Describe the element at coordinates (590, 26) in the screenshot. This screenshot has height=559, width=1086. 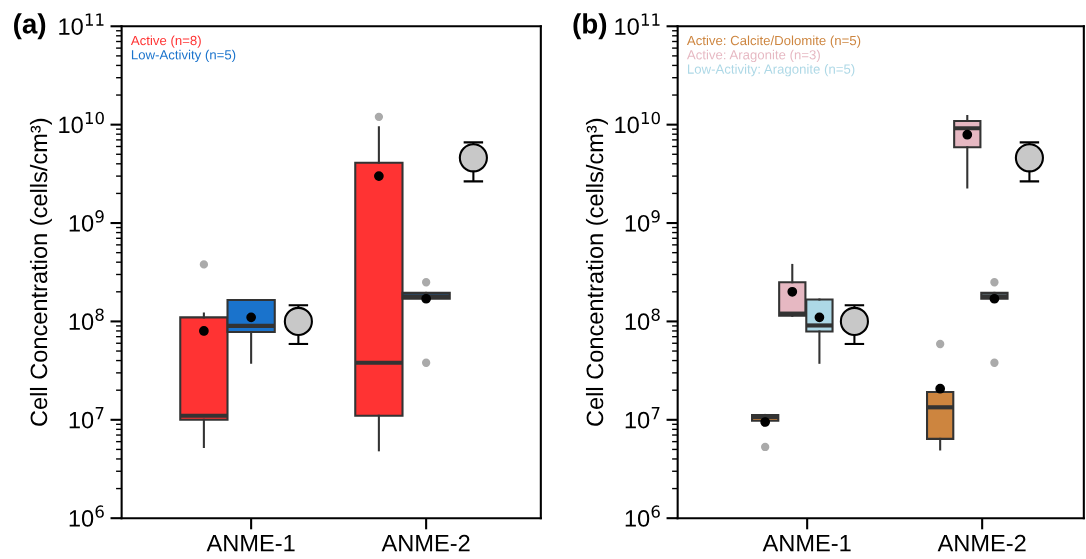
I see `chart-title: (b)` at that location.